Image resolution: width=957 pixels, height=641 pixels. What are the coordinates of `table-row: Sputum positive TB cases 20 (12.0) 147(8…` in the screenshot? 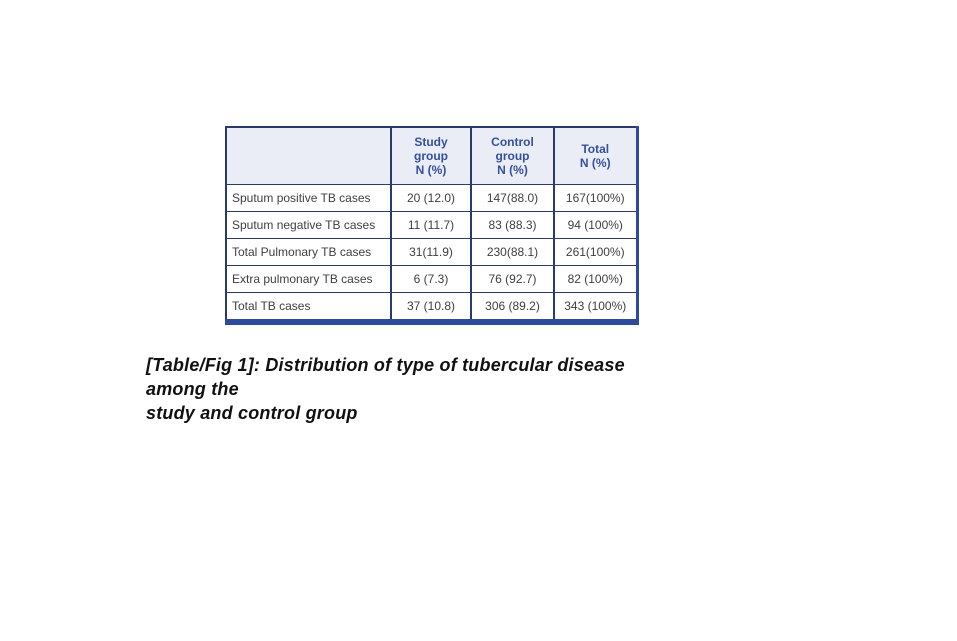 It's located at (431, 198).